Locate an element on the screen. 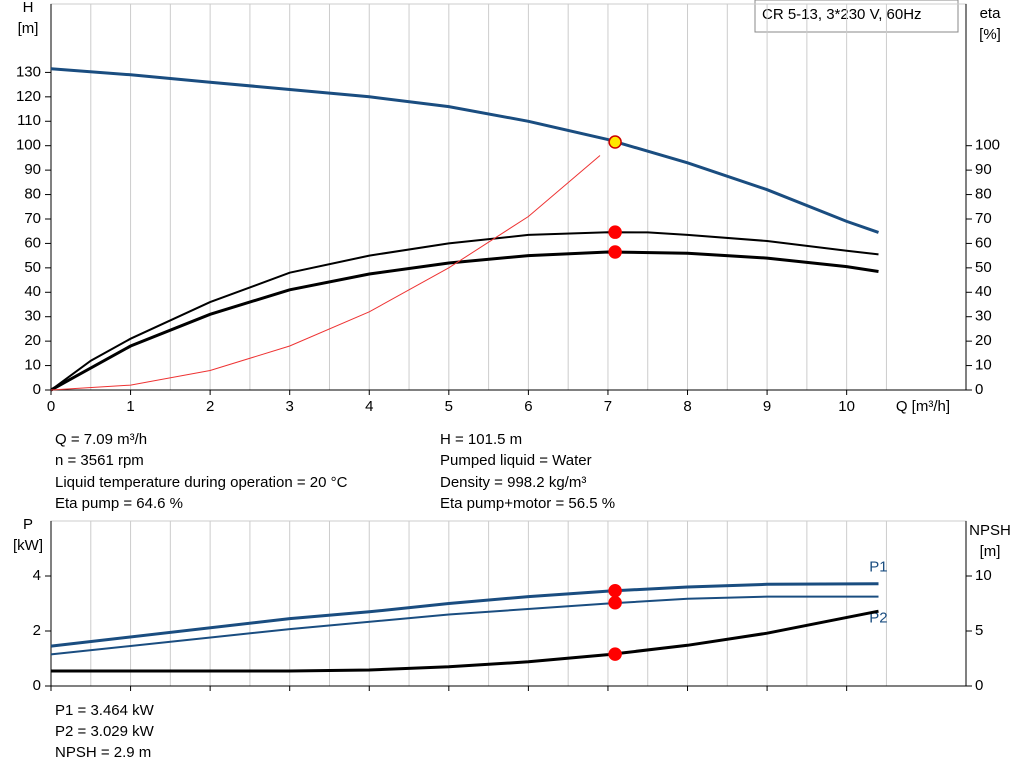 The width and height of the screenshot is (1024, 781). y2-tick-label: 60 is located at coordinates (983, 242).